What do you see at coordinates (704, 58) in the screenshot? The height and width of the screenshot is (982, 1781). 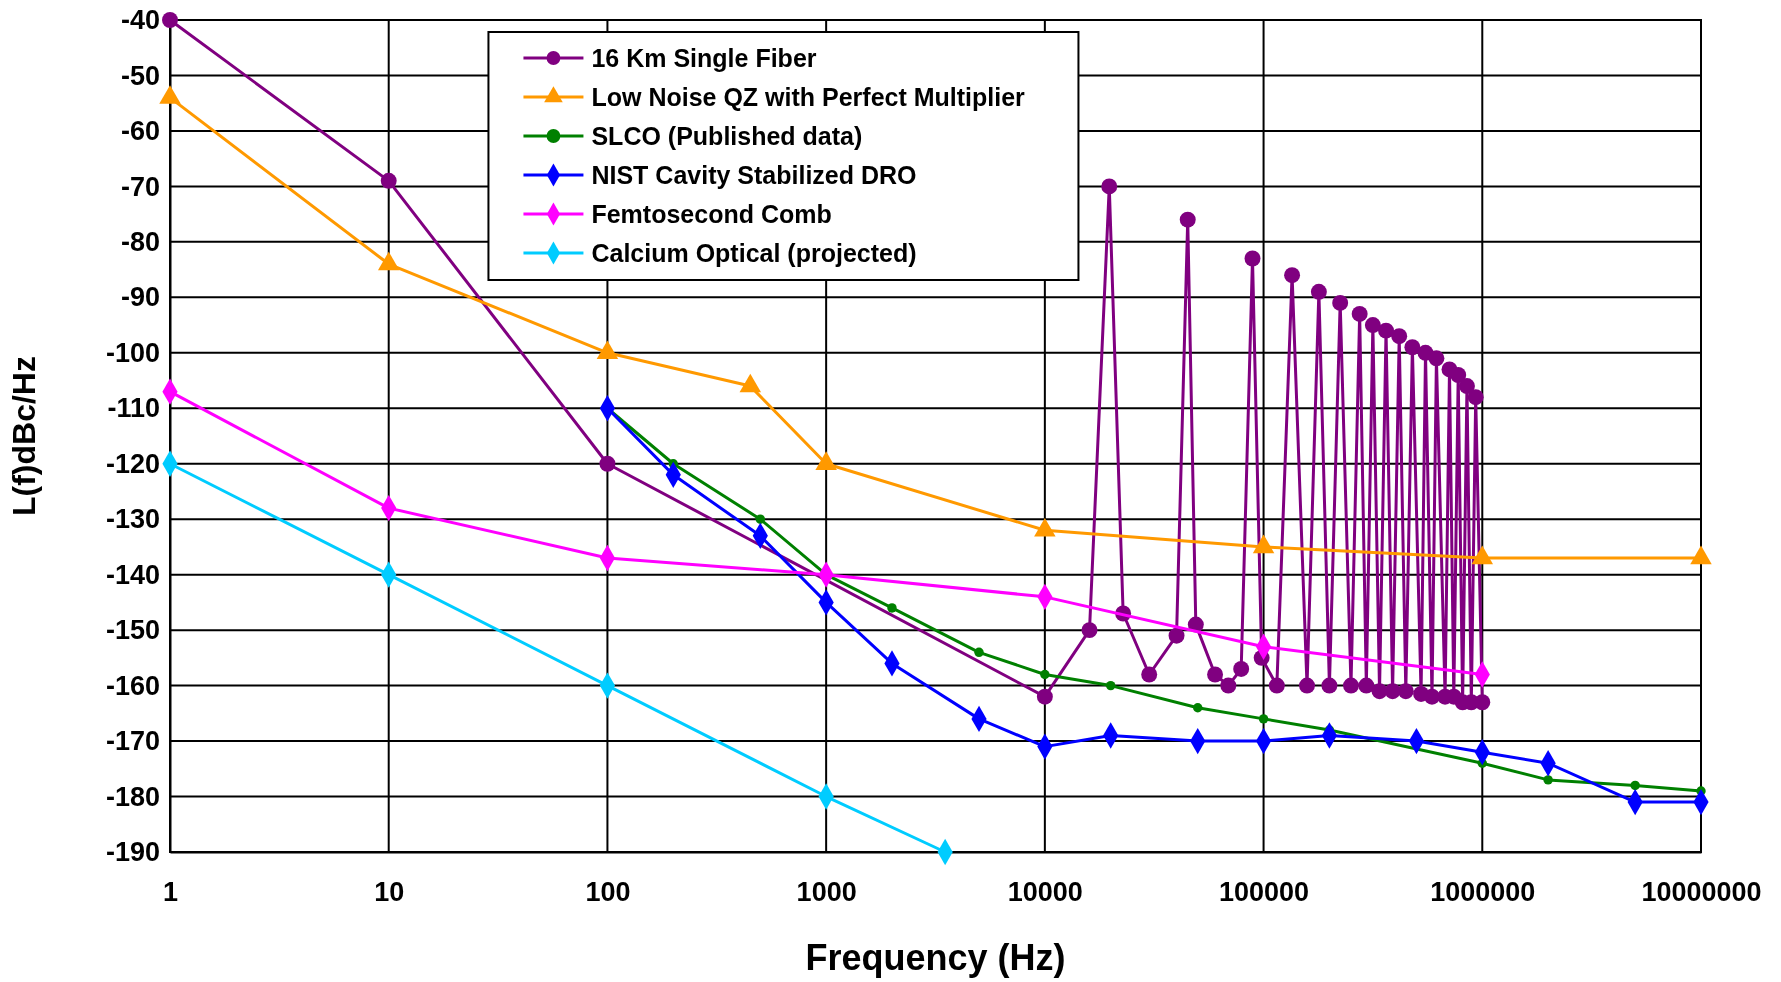 I see `legend-label: 16 Km Single Fiber` at bounding box center [704, 58].